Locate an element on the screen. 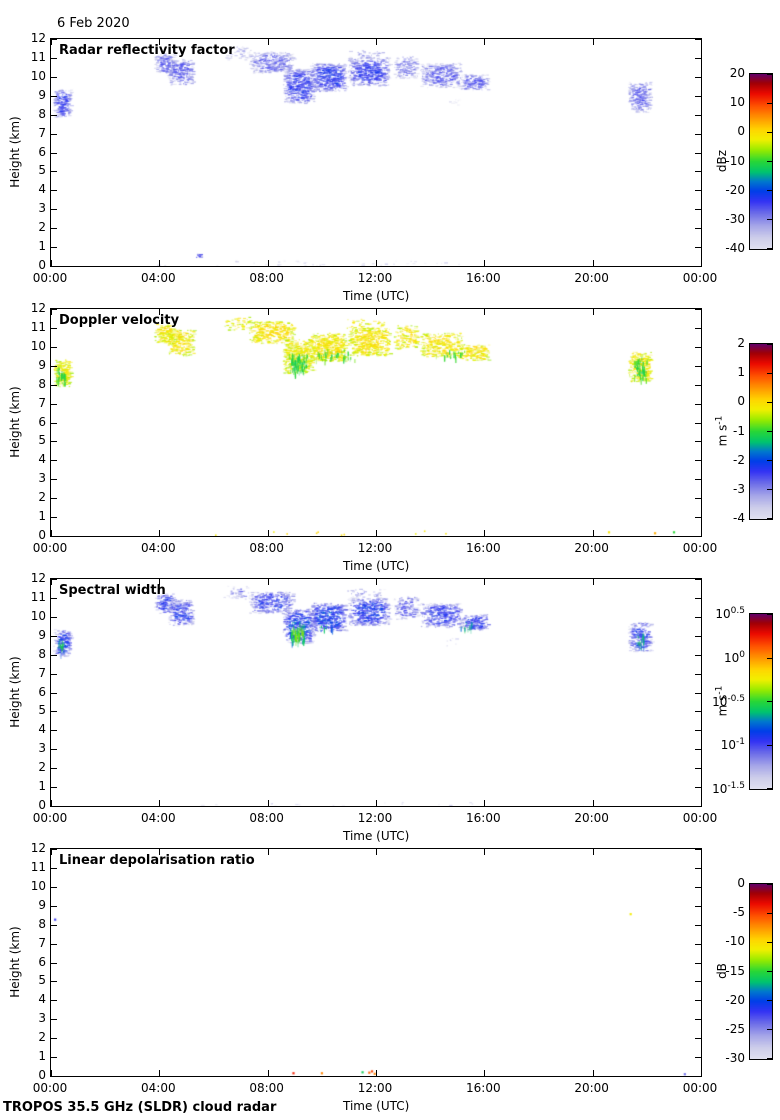  colorbar-tick-label: -5 is located at coordinates (739, 912).